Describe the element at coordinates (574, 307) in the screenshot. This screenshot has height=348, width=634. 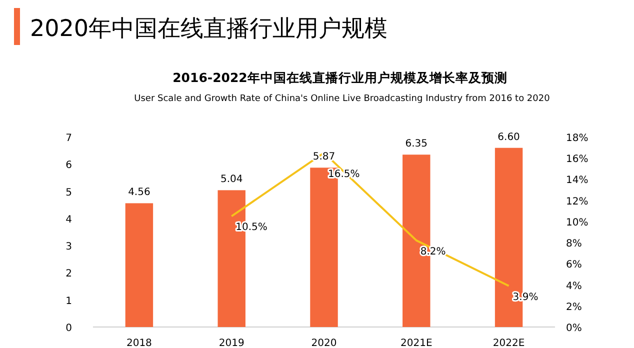
I see `y2-tick-label: 2%` at that location.